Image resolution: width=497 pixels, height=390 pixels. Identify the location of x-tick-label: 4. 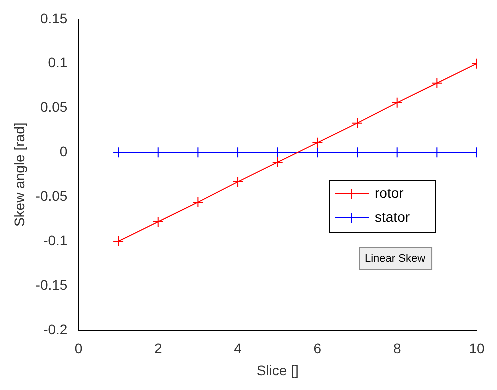
(238, 348).